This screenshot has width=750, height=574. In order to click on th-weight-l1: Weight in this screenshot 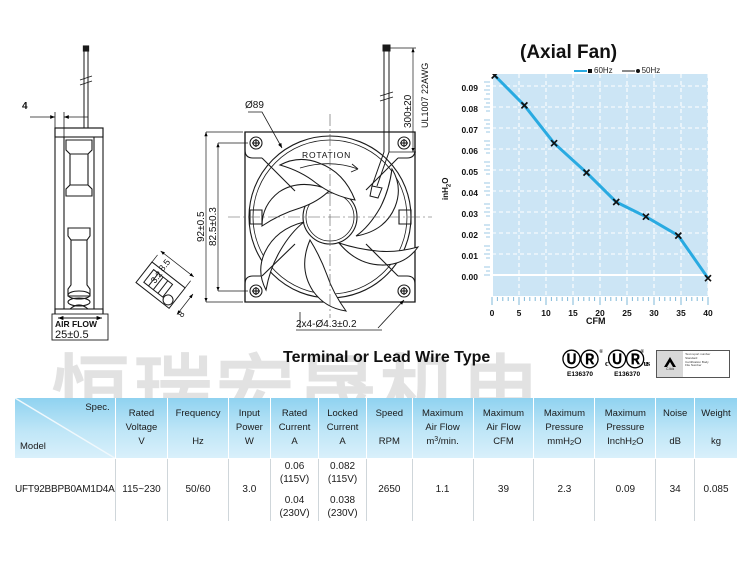, I will do `click(716, 414)`.